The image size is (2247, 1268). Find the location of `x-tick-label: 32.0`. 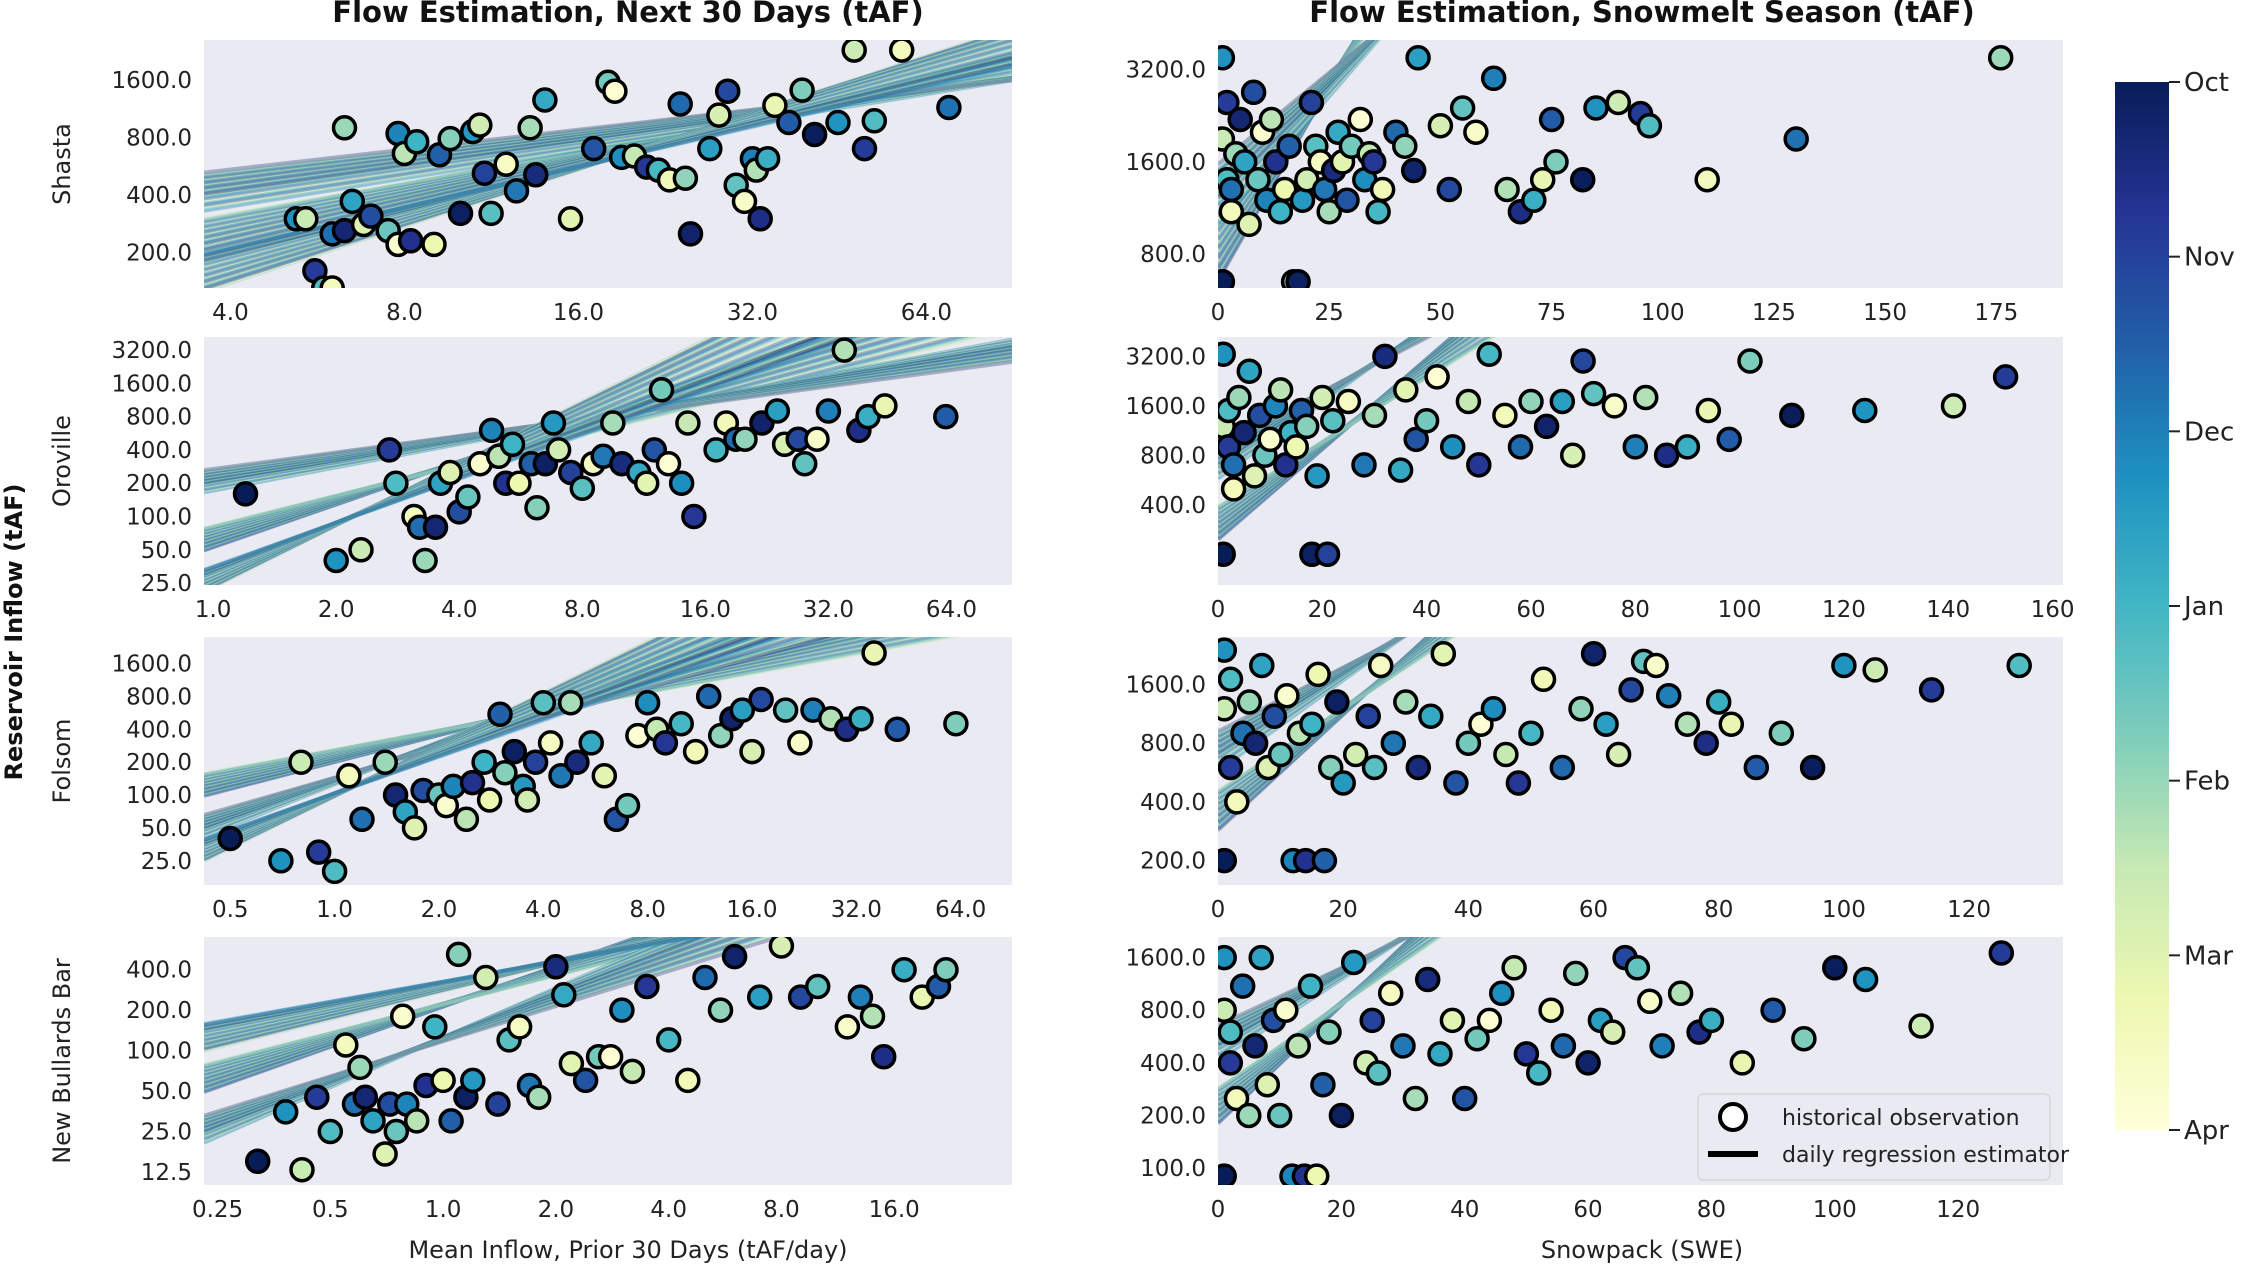

x-tick-label: 32.0 is located at coordinates (828, 610).